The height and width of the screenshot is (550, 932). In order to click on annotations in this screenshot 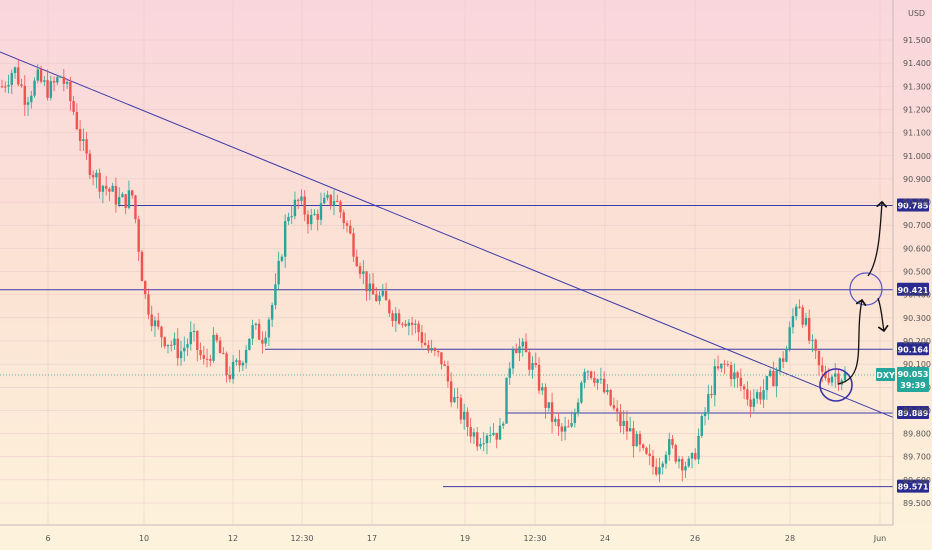, I will do `click(851, 302)`.